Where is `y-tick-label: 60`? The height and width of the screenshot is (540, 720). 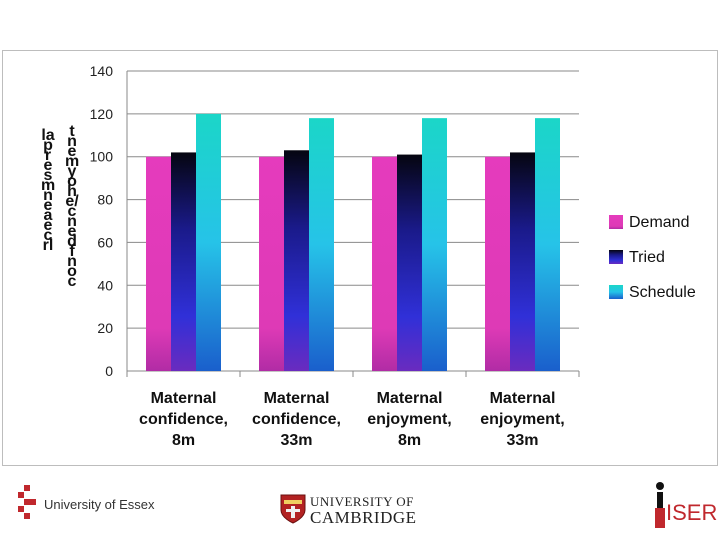 y-tick-label: 60 is located at coordinates (105, 242).